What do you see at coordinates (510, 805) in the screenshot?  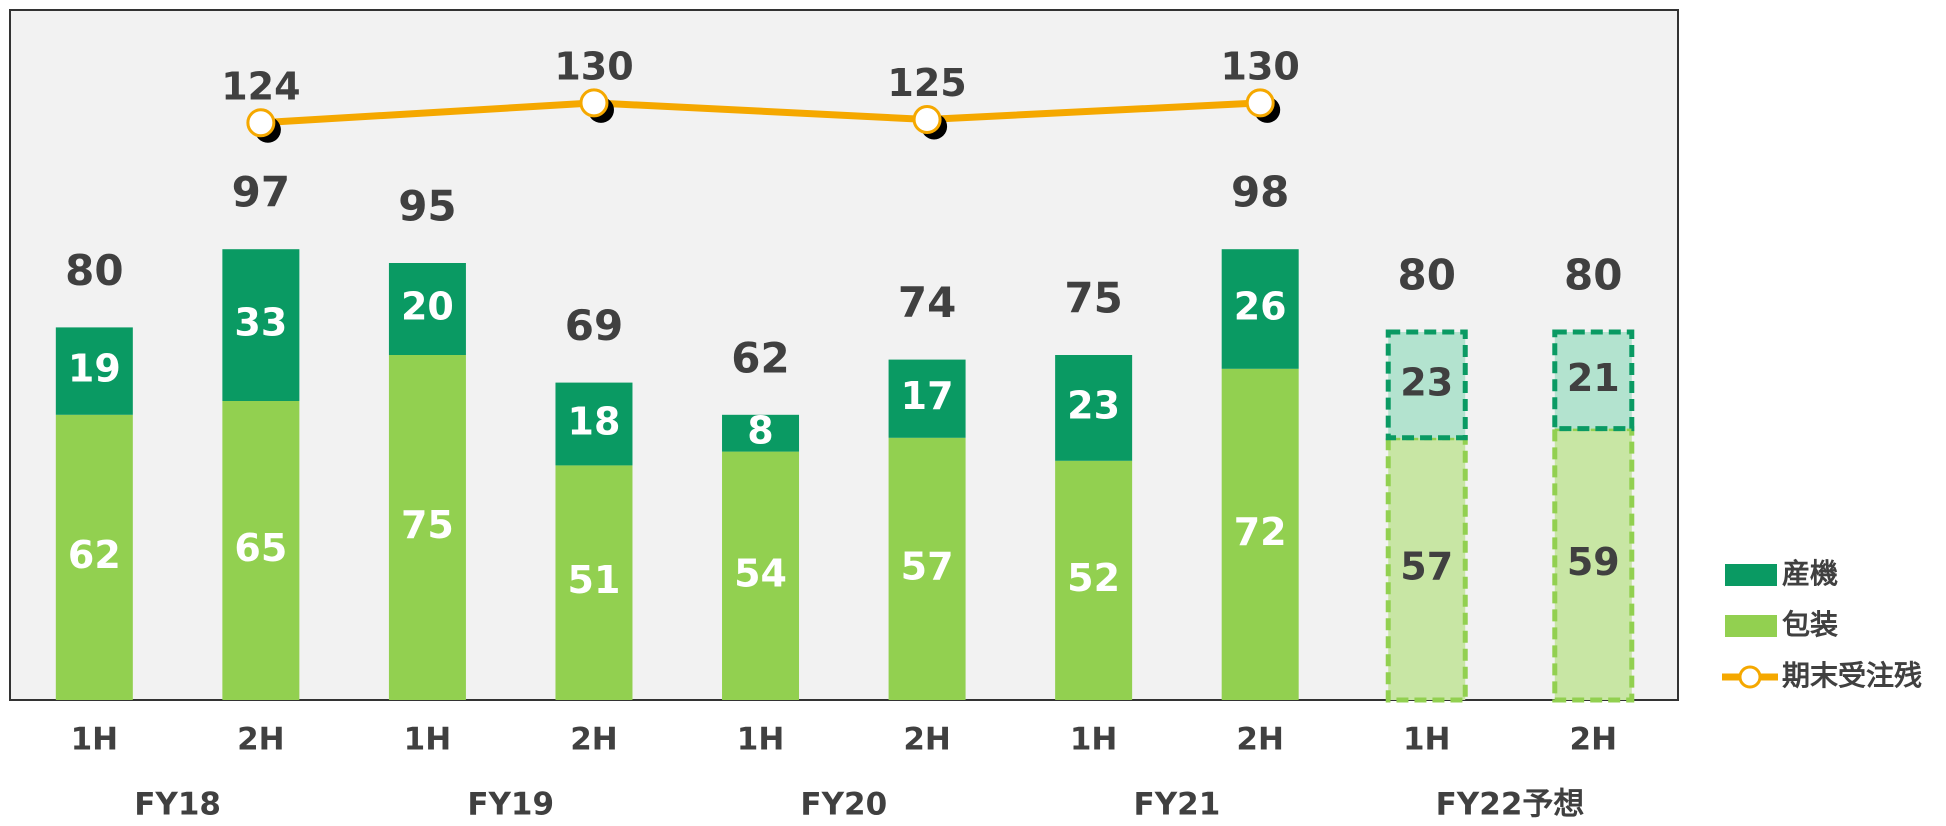 I see `group-label: FY19` at bounding box center [510, 805].